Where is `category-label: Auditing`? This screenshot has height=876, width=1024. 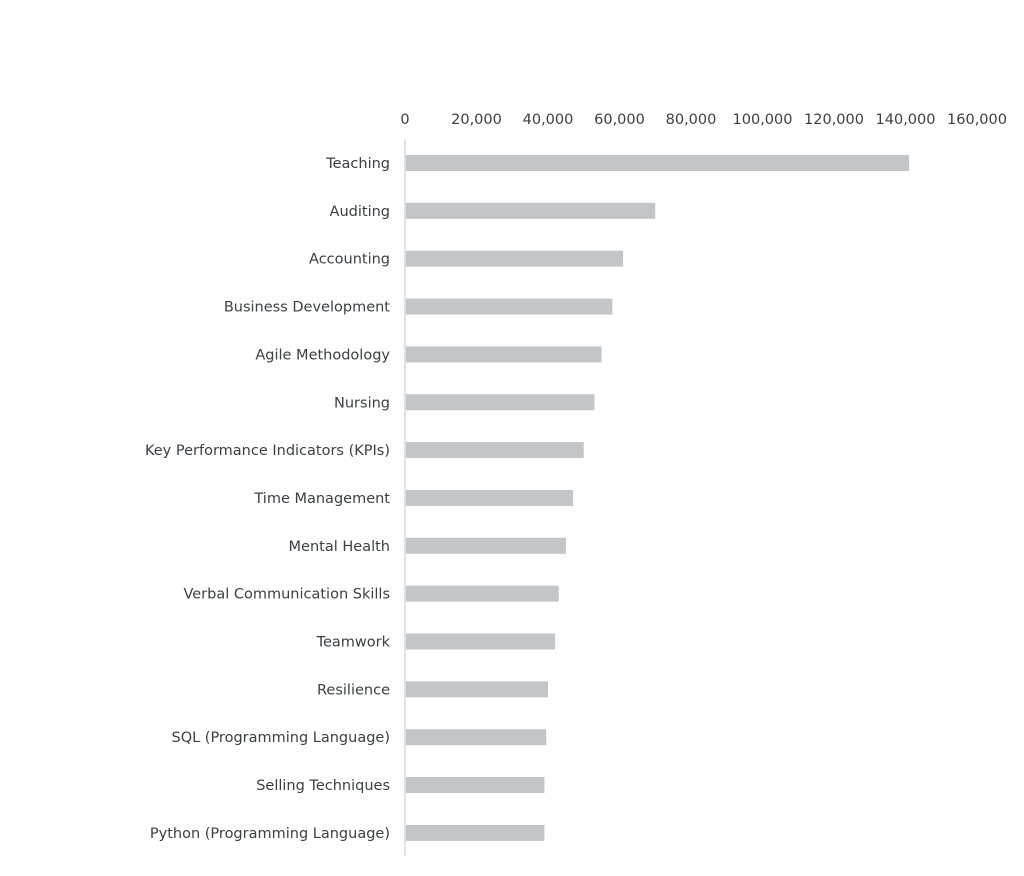 category-label: Auditing is located at coordinates (360, 212).